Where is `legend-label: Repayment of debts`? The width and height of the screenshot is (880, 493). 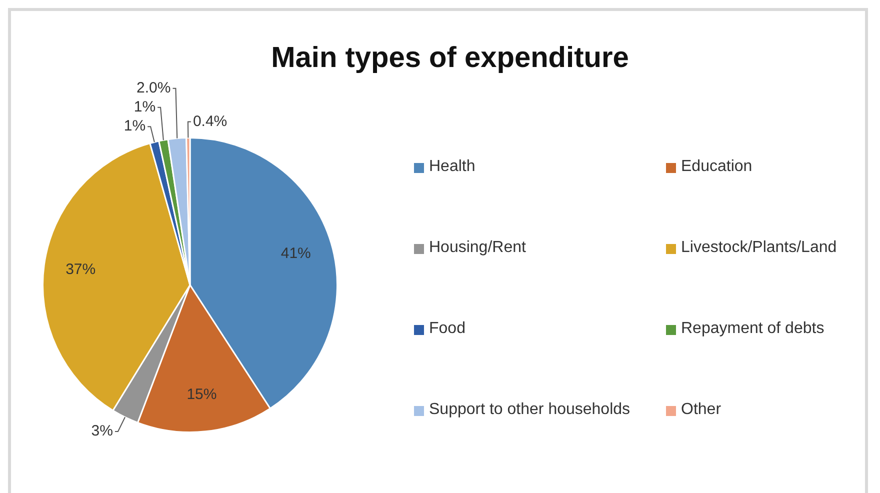
legend-label: Repayment of debts is located at coordinates (752, 329).